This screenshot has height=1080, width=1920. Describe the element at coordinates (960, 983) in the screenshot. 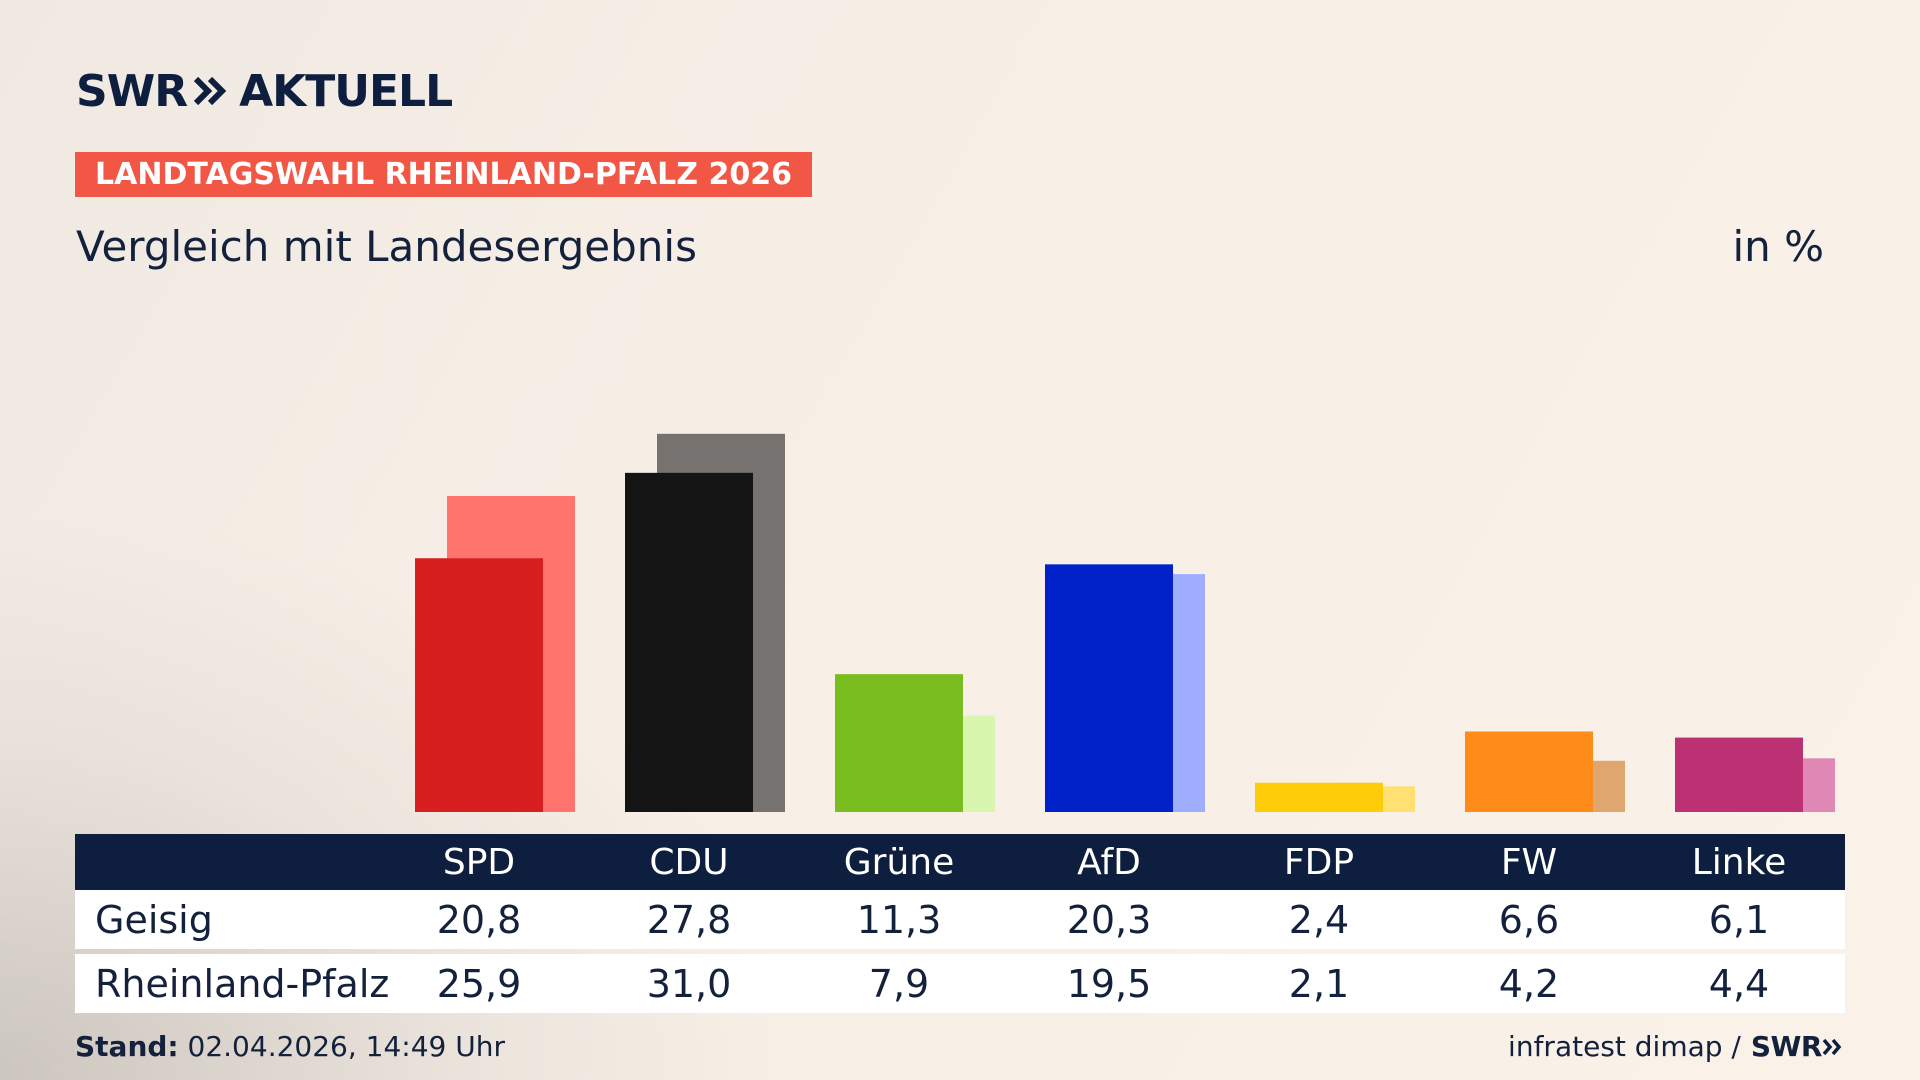

I see `table-row: Rheinland-Pfalz 25,9 31,0 7,9 19,5 2,1 4,2 4,4` at that location.